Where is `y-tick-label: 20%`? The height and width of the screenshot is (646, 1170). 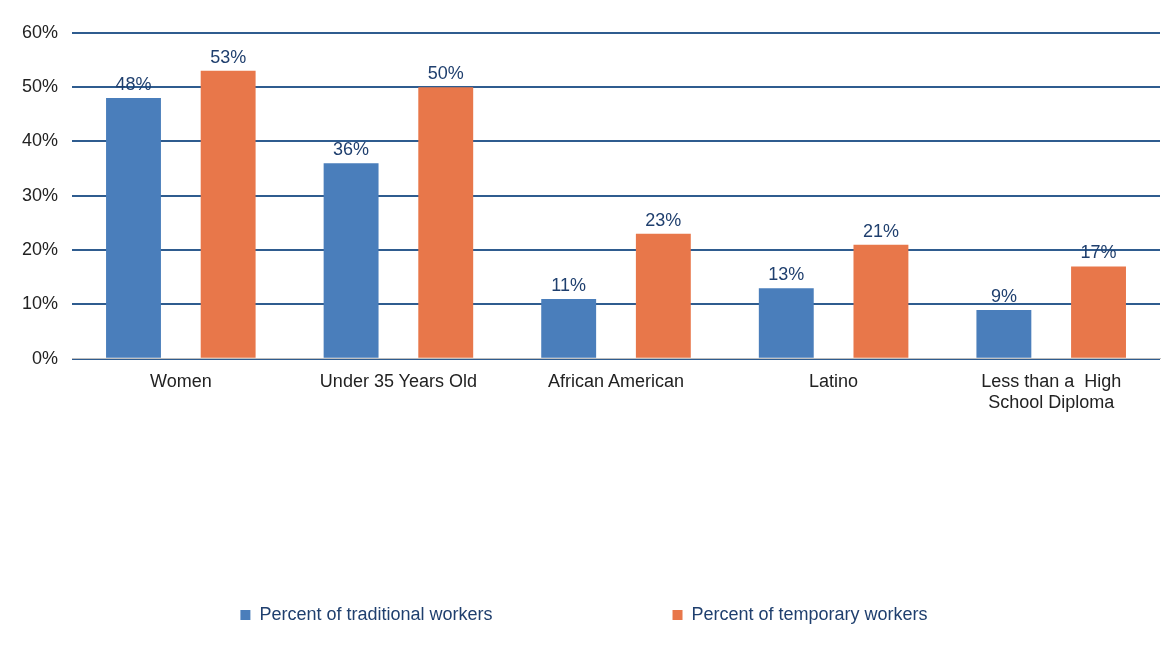 y-tick-label: 20% is located at coordinates (40, 249).